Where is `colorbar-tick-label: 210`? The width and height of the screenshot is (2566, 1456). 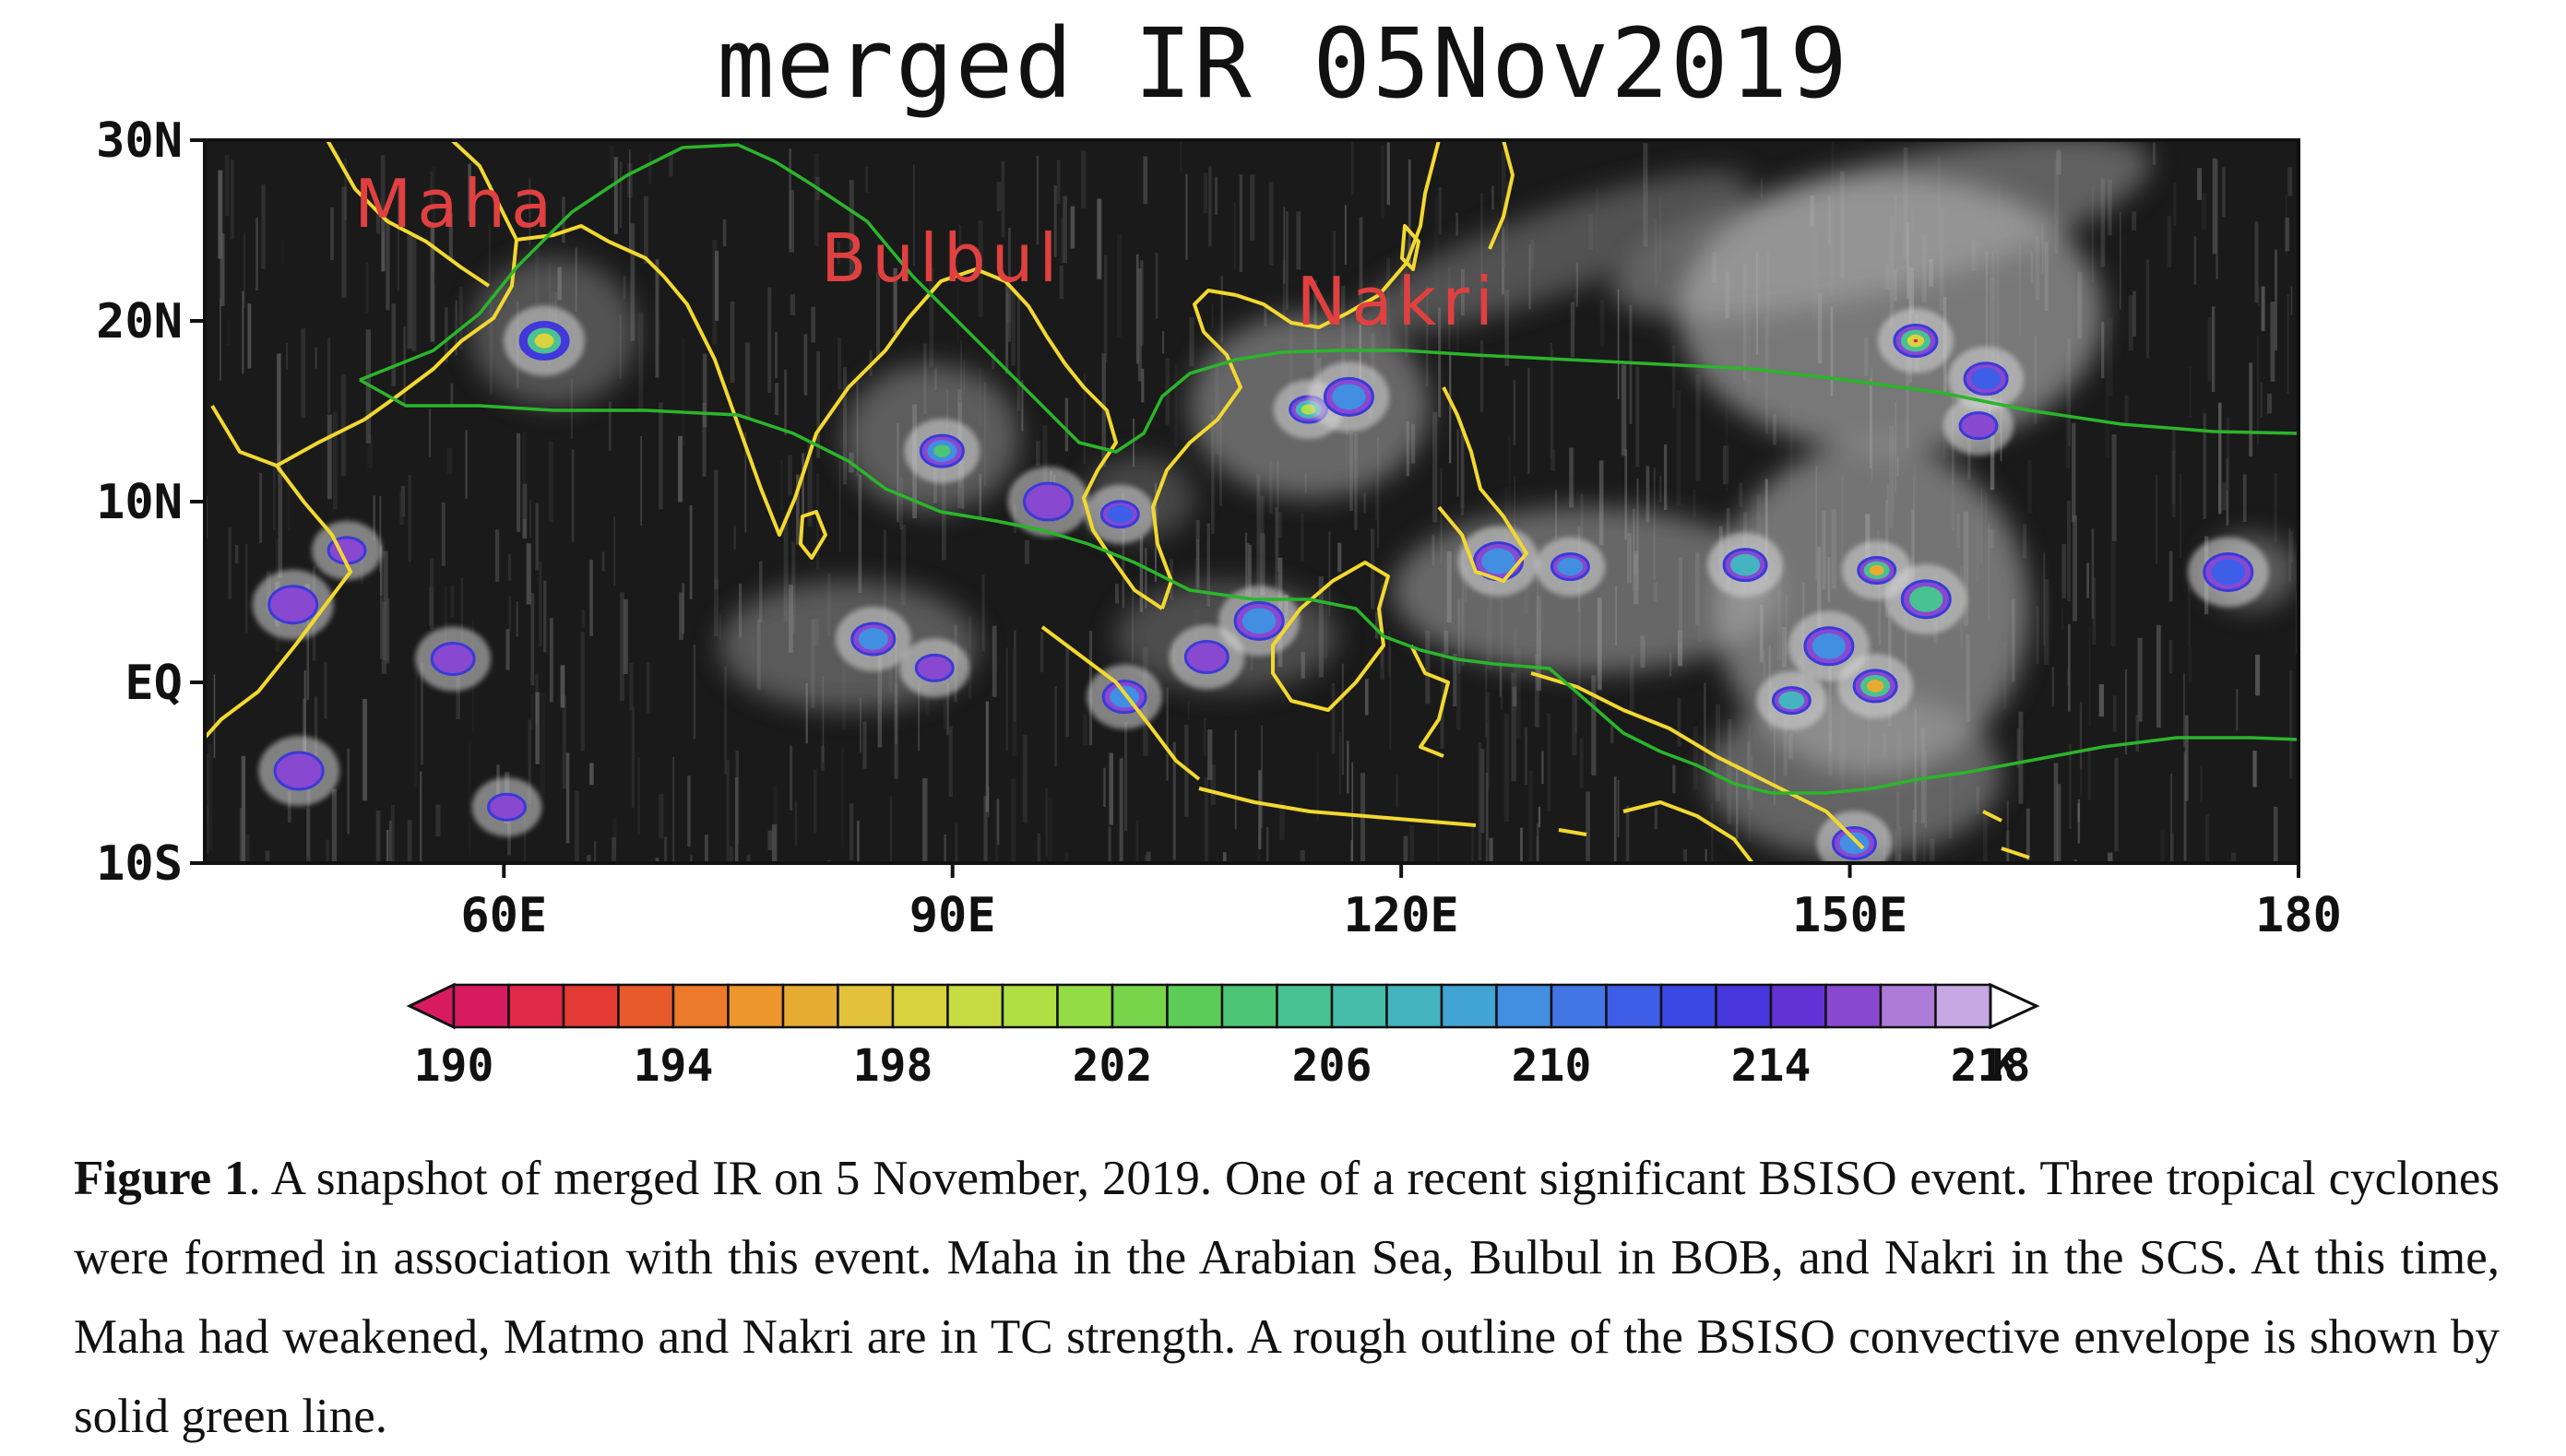
colorbar-tick-label: 210 is located at coordinates (1552, 1066).